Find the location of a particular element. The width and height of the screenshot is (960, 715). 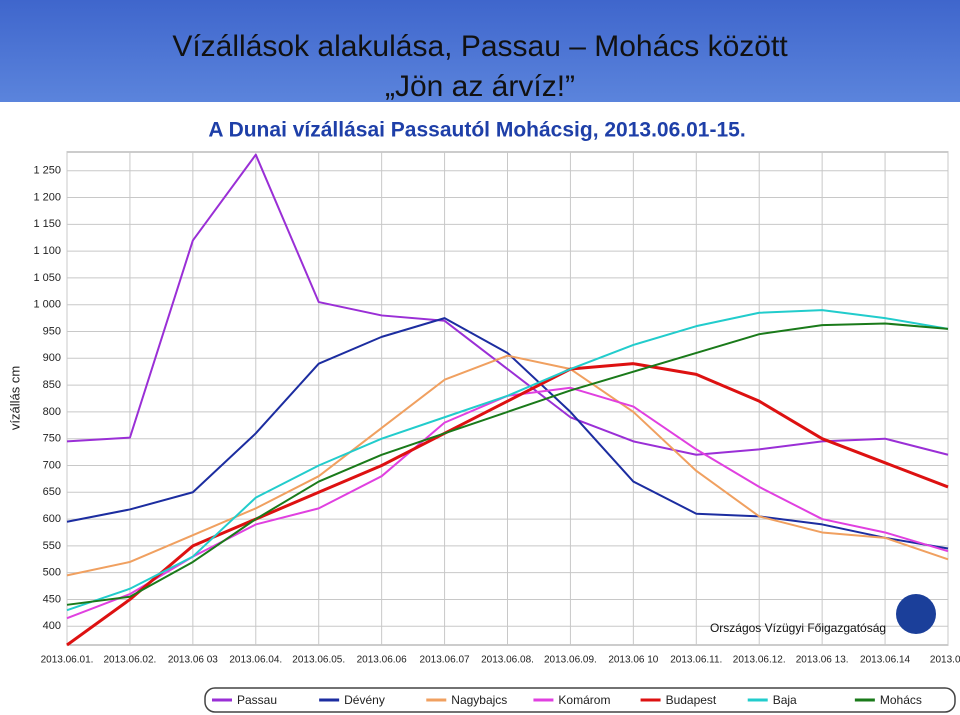

legend-label: Dévény is located at coordinates (364, 700).